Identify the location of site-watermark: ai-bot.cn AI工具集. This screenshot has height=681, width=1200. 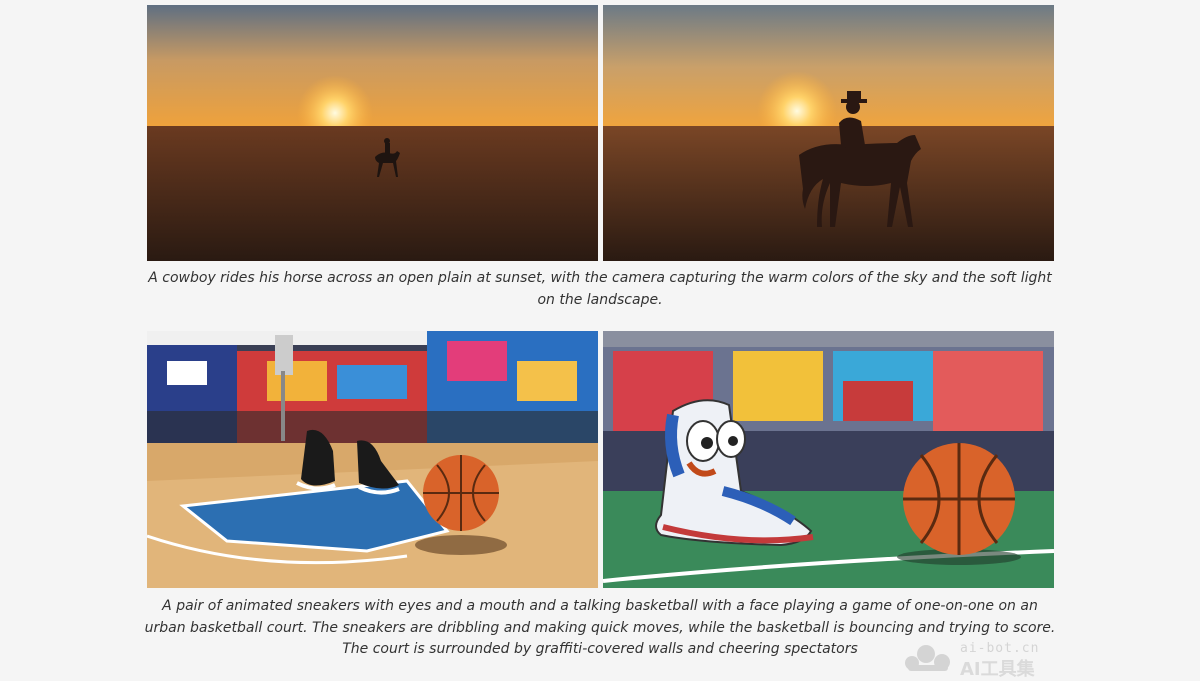
(992, 660).